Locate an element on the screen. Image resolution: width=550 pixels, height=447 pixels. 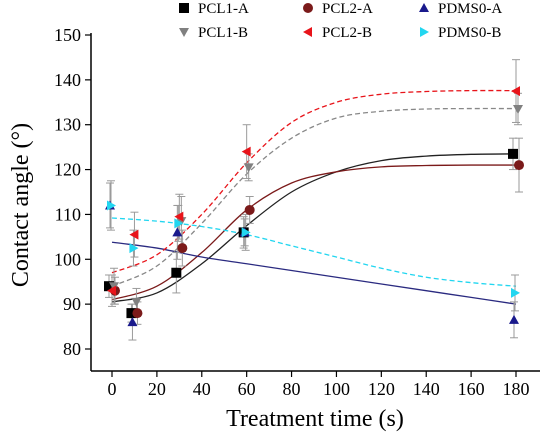
x-tick-label: 40 is located at coordinates (202, 389).